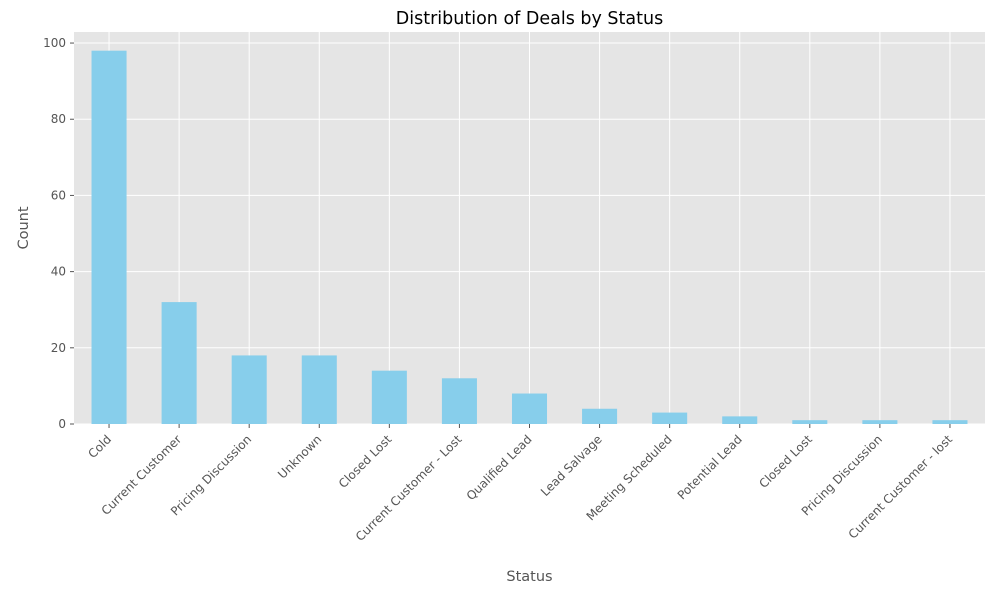  What do you see at coordinates (58, 348) in the screenshot?
I see `y-tick-label: 20` at bounding box center [58, 348].